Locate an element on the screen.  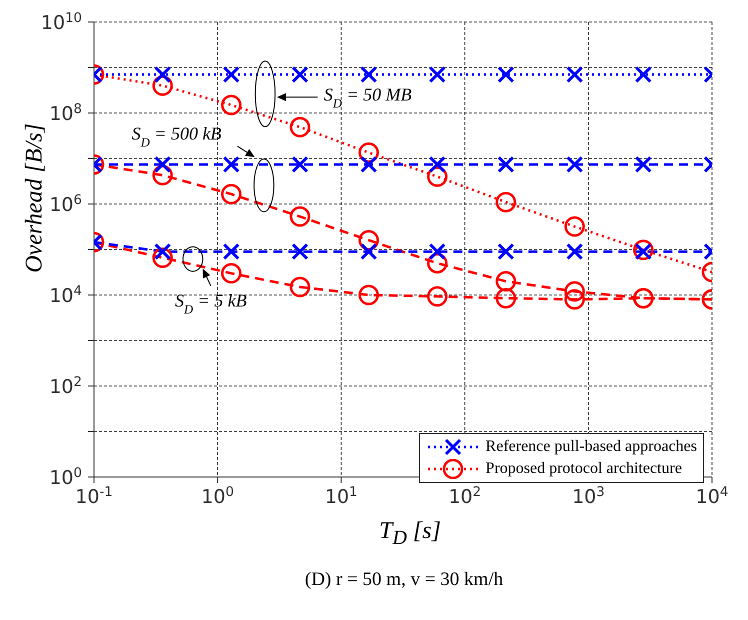
y-tick-label: 10$^{4}$ is located at coordinates (65, 295).